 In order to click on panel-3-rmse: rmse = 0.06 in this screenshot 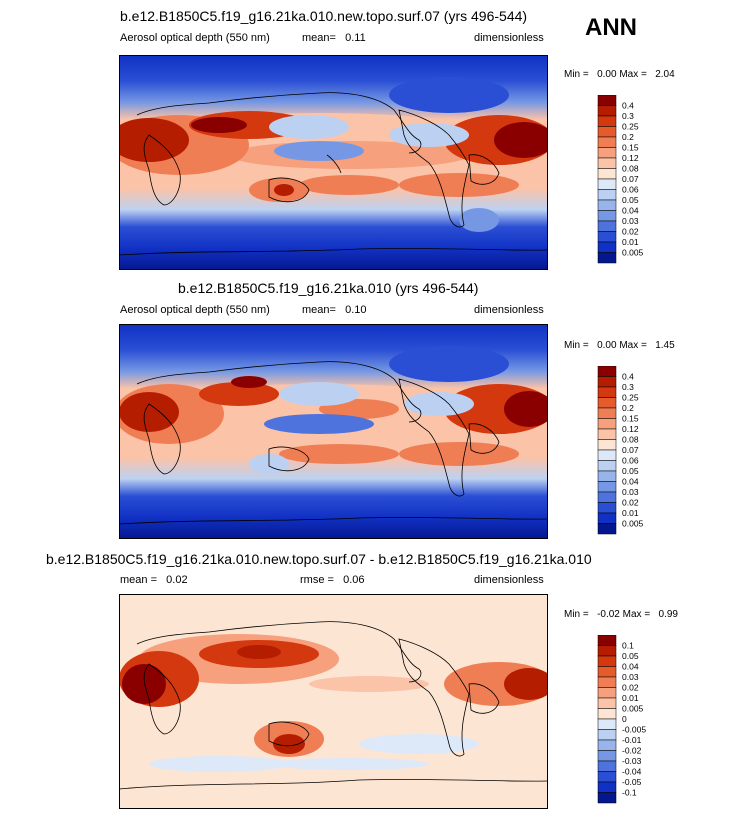, I will do `click(332, 580)`.